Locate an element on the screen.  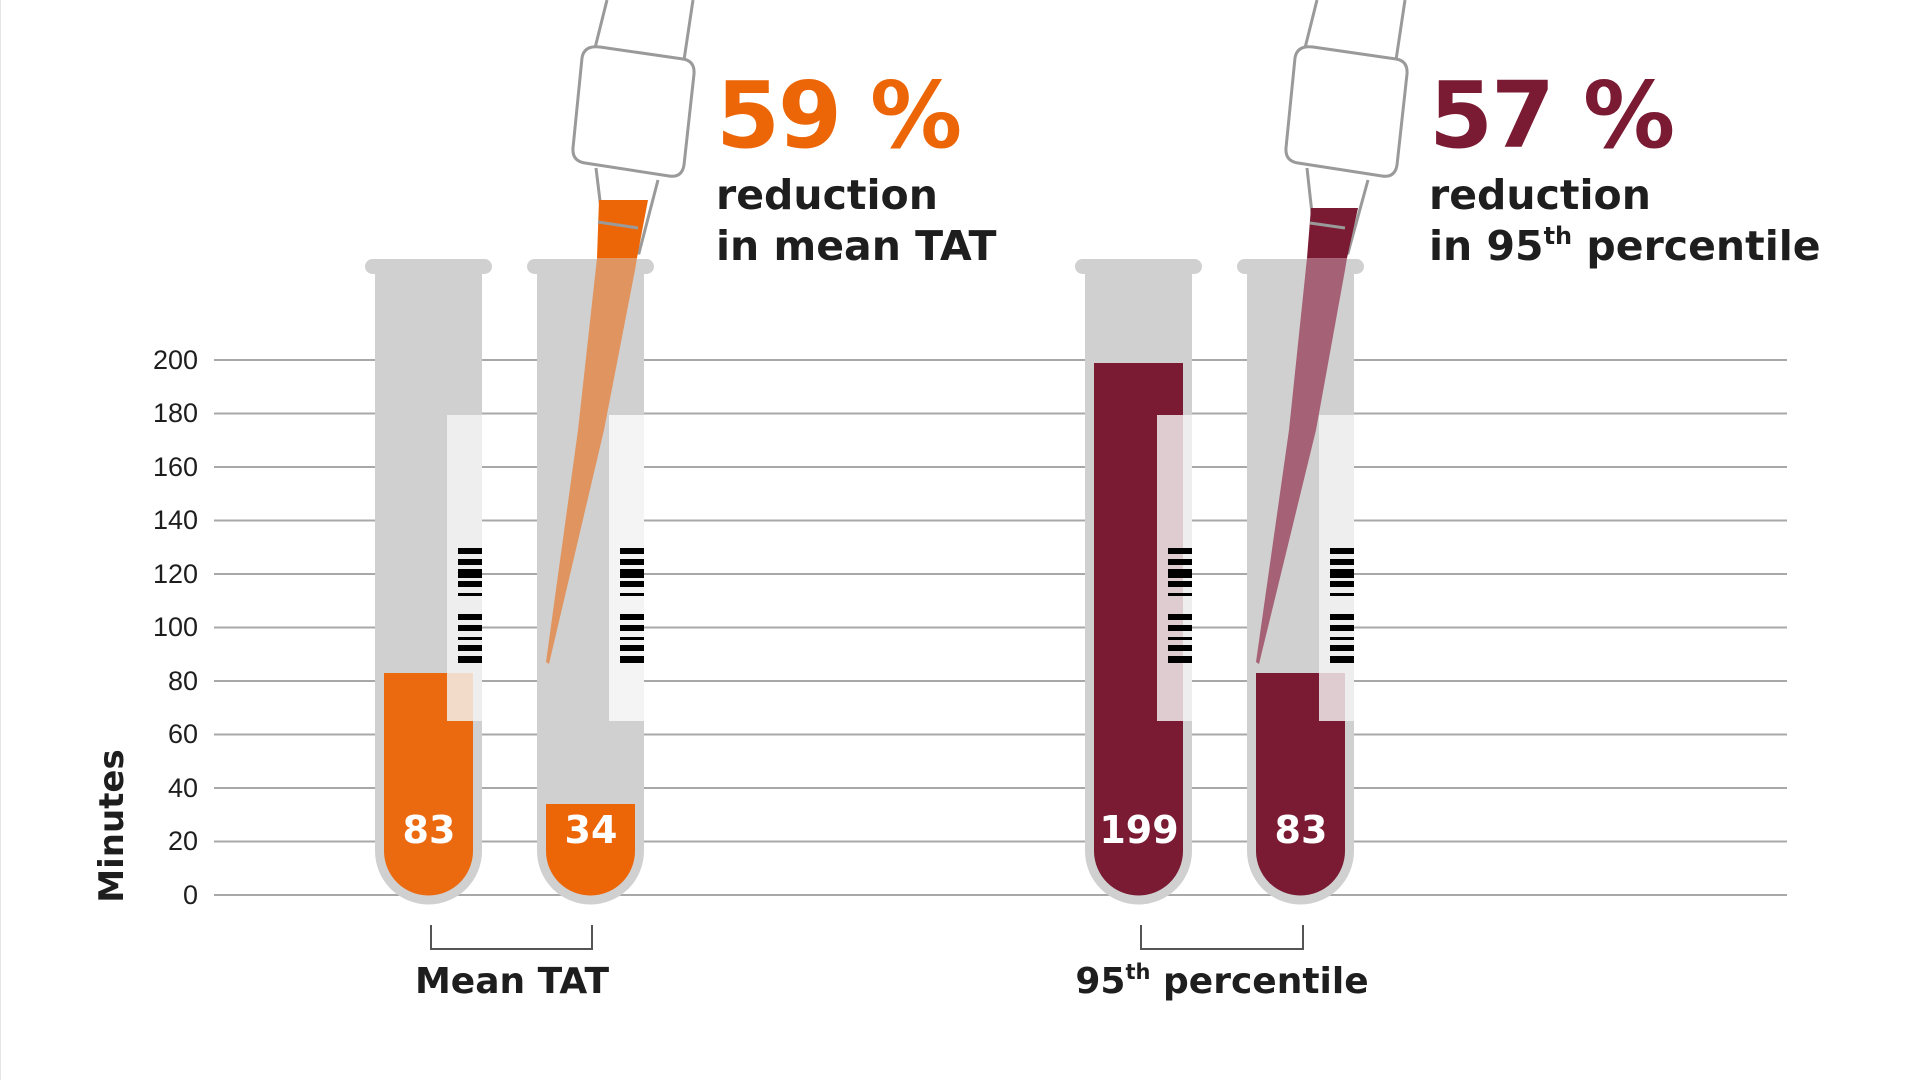
group-label-p95-post: percentile is located at coordinates (1259, 981).